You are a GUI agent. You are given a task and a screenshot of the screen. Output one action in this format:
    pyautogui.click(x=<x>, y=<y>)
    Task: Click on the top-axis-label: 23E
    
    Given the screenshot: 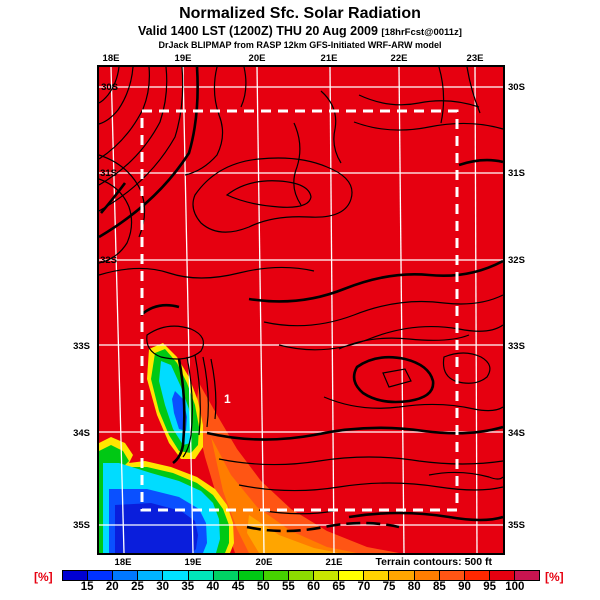 What is the action you would take?
    pyautogui.click(x=475, y=58)
    